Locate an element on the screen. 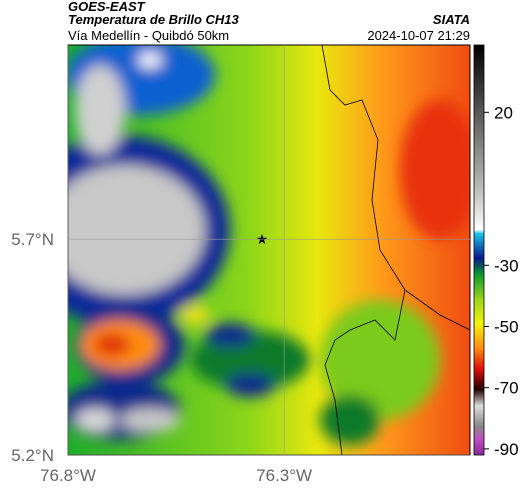 The image size is (526, 496). y-tick-label: 5.7°N is located at coordinates (32, 239).